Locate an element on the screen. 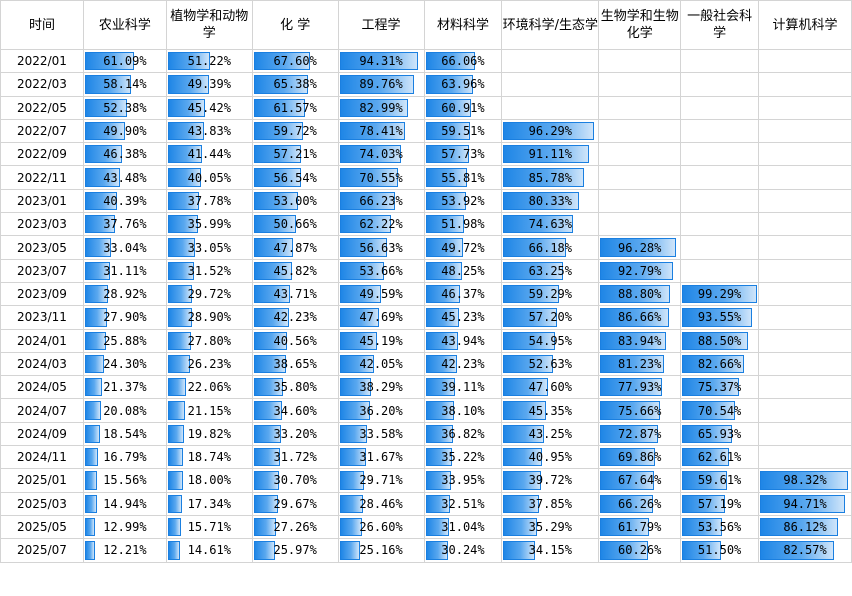  value-cell: 29.67% is located at coordinates (295, 503).